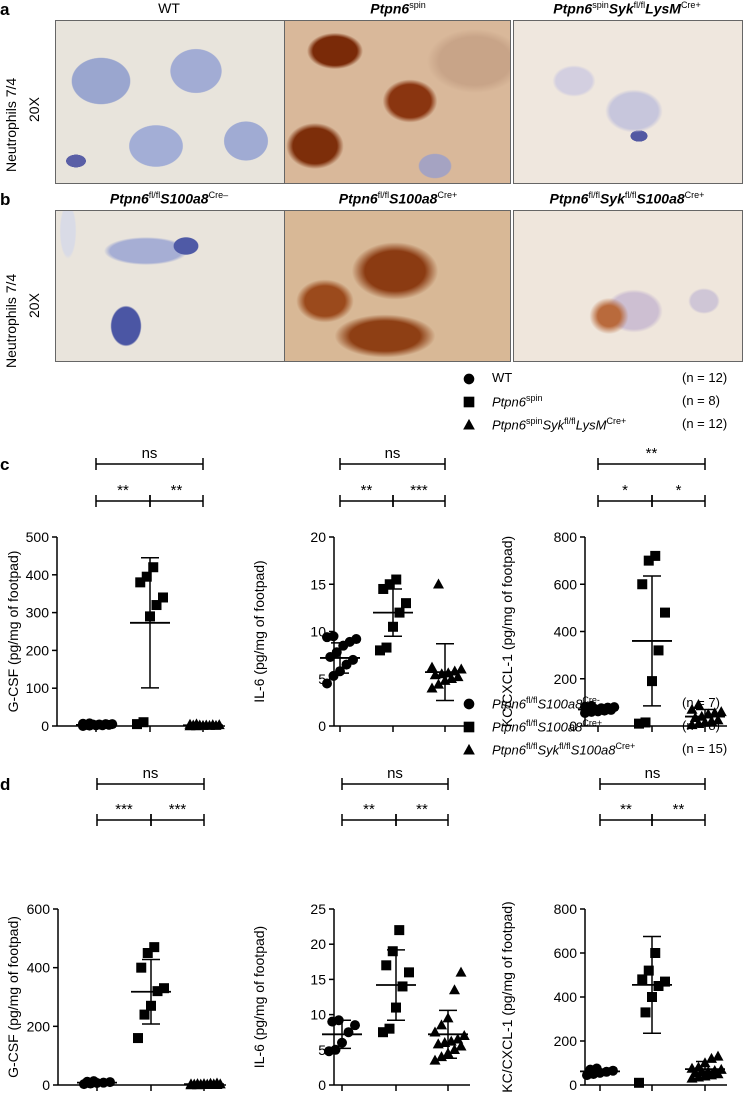 This screenshot has height=1105, width=743. I want to click on panel-d-letter: d, so click(5, 784).